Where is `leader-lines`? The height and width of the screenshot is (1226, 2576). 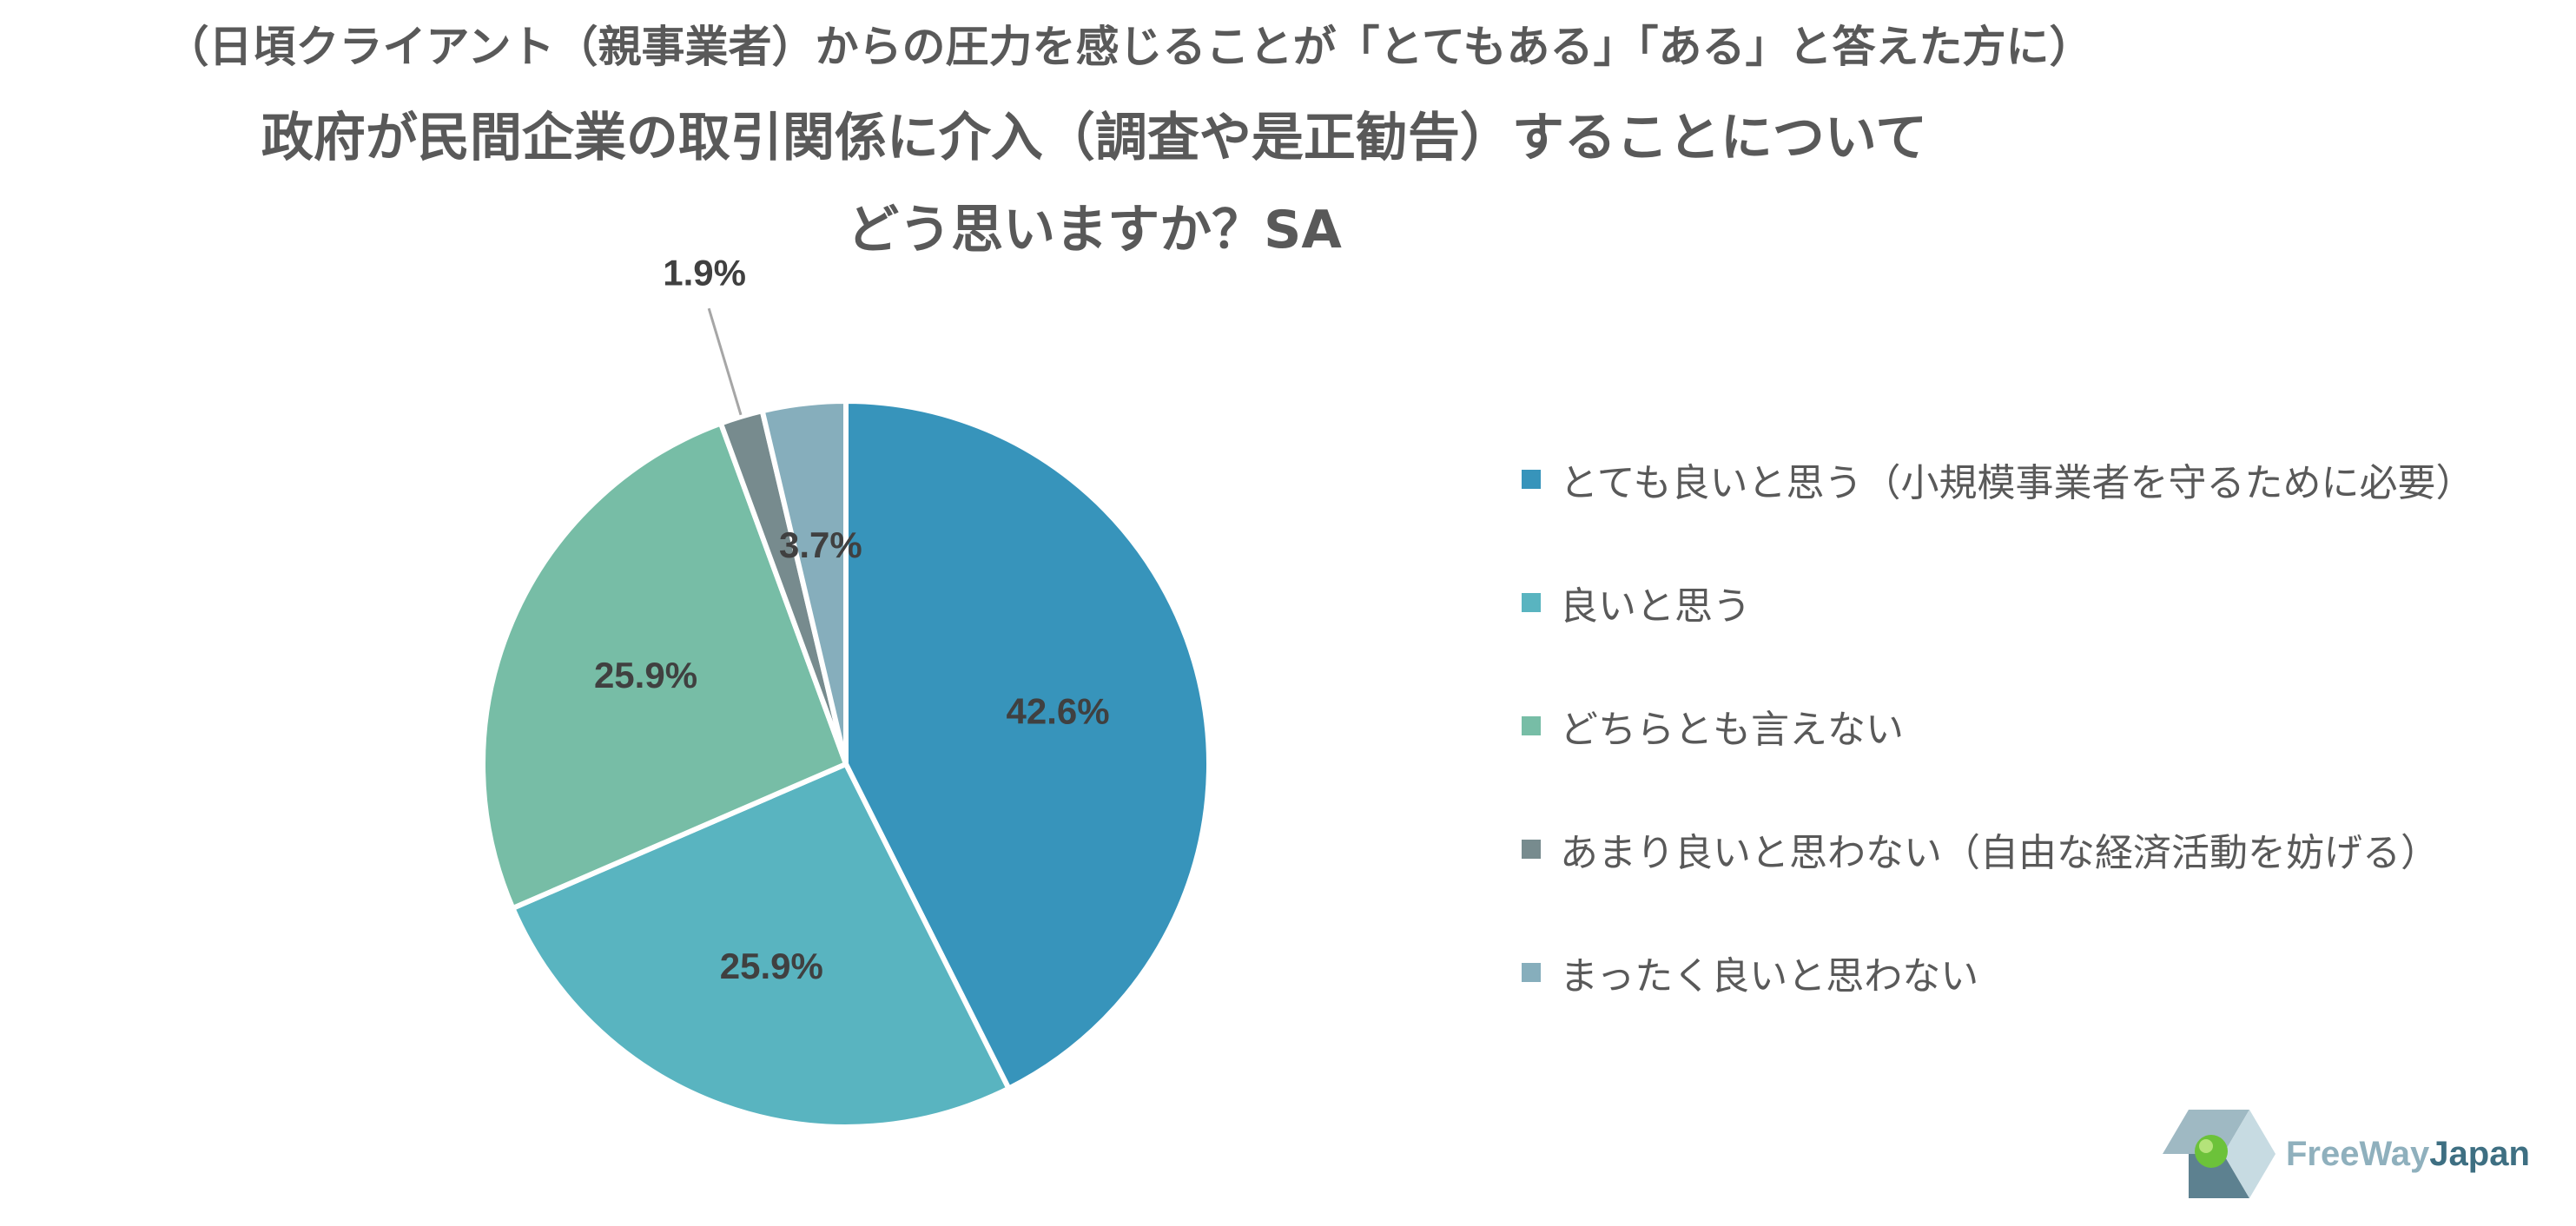 leader-lines is located at coordinates (725, 361).